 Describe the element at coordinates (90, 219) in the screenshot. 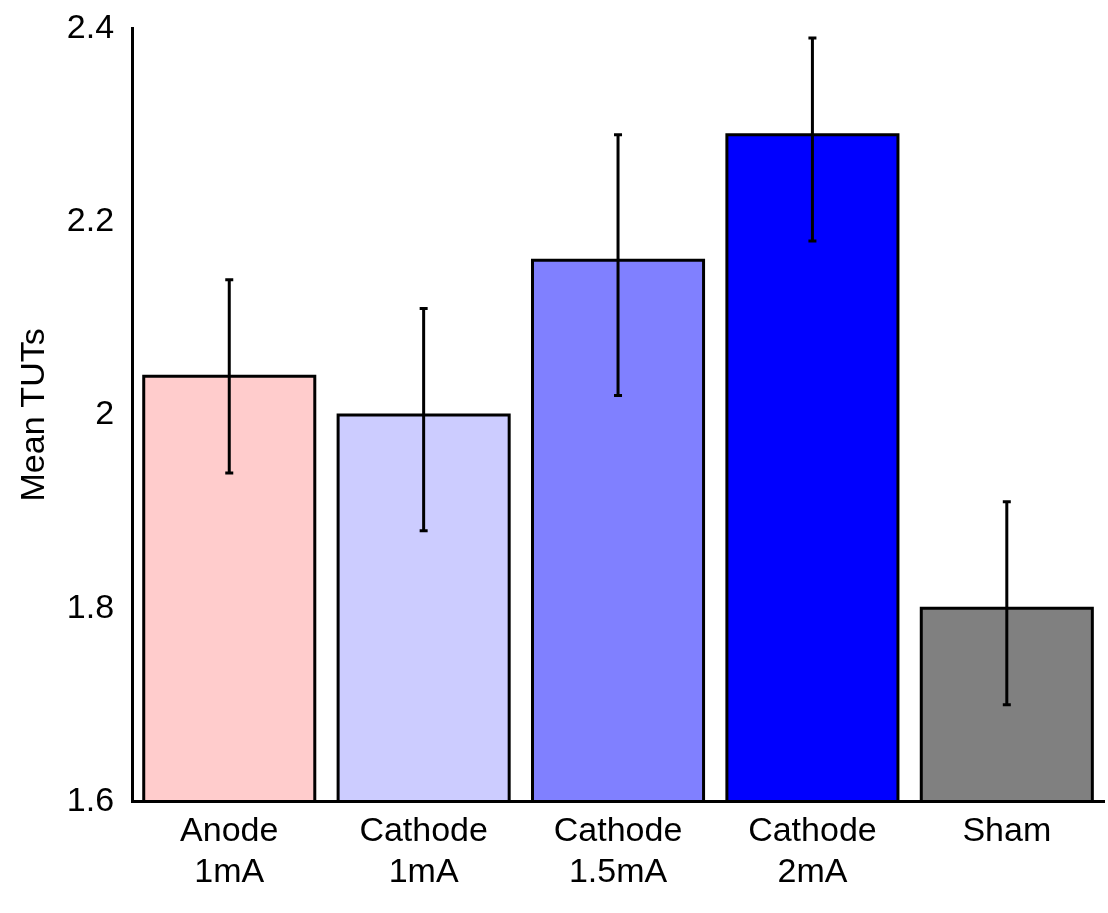

I see `y-tick-label: 2.2` at that location.